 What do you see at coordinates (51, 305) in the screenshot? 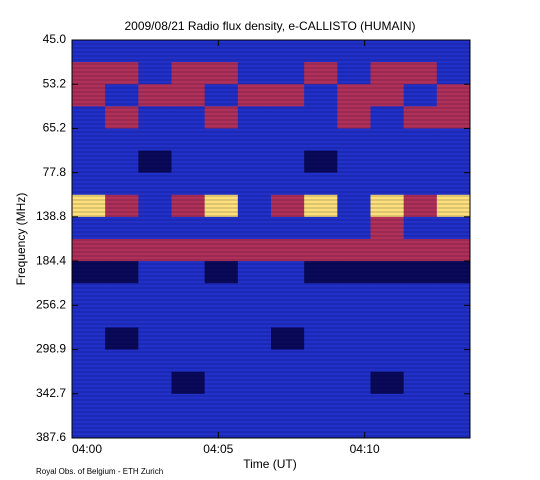
I see `y-tick-label: 256.2` at bounding box center [51, 305].